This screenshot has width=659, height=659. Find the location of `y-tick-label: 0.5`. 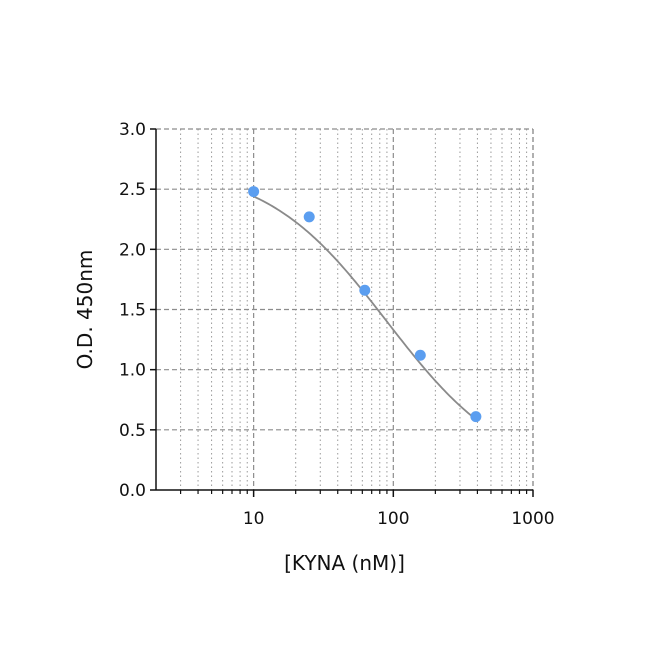

y-tick-label: 0.5 is located at coordinates (132, 431).